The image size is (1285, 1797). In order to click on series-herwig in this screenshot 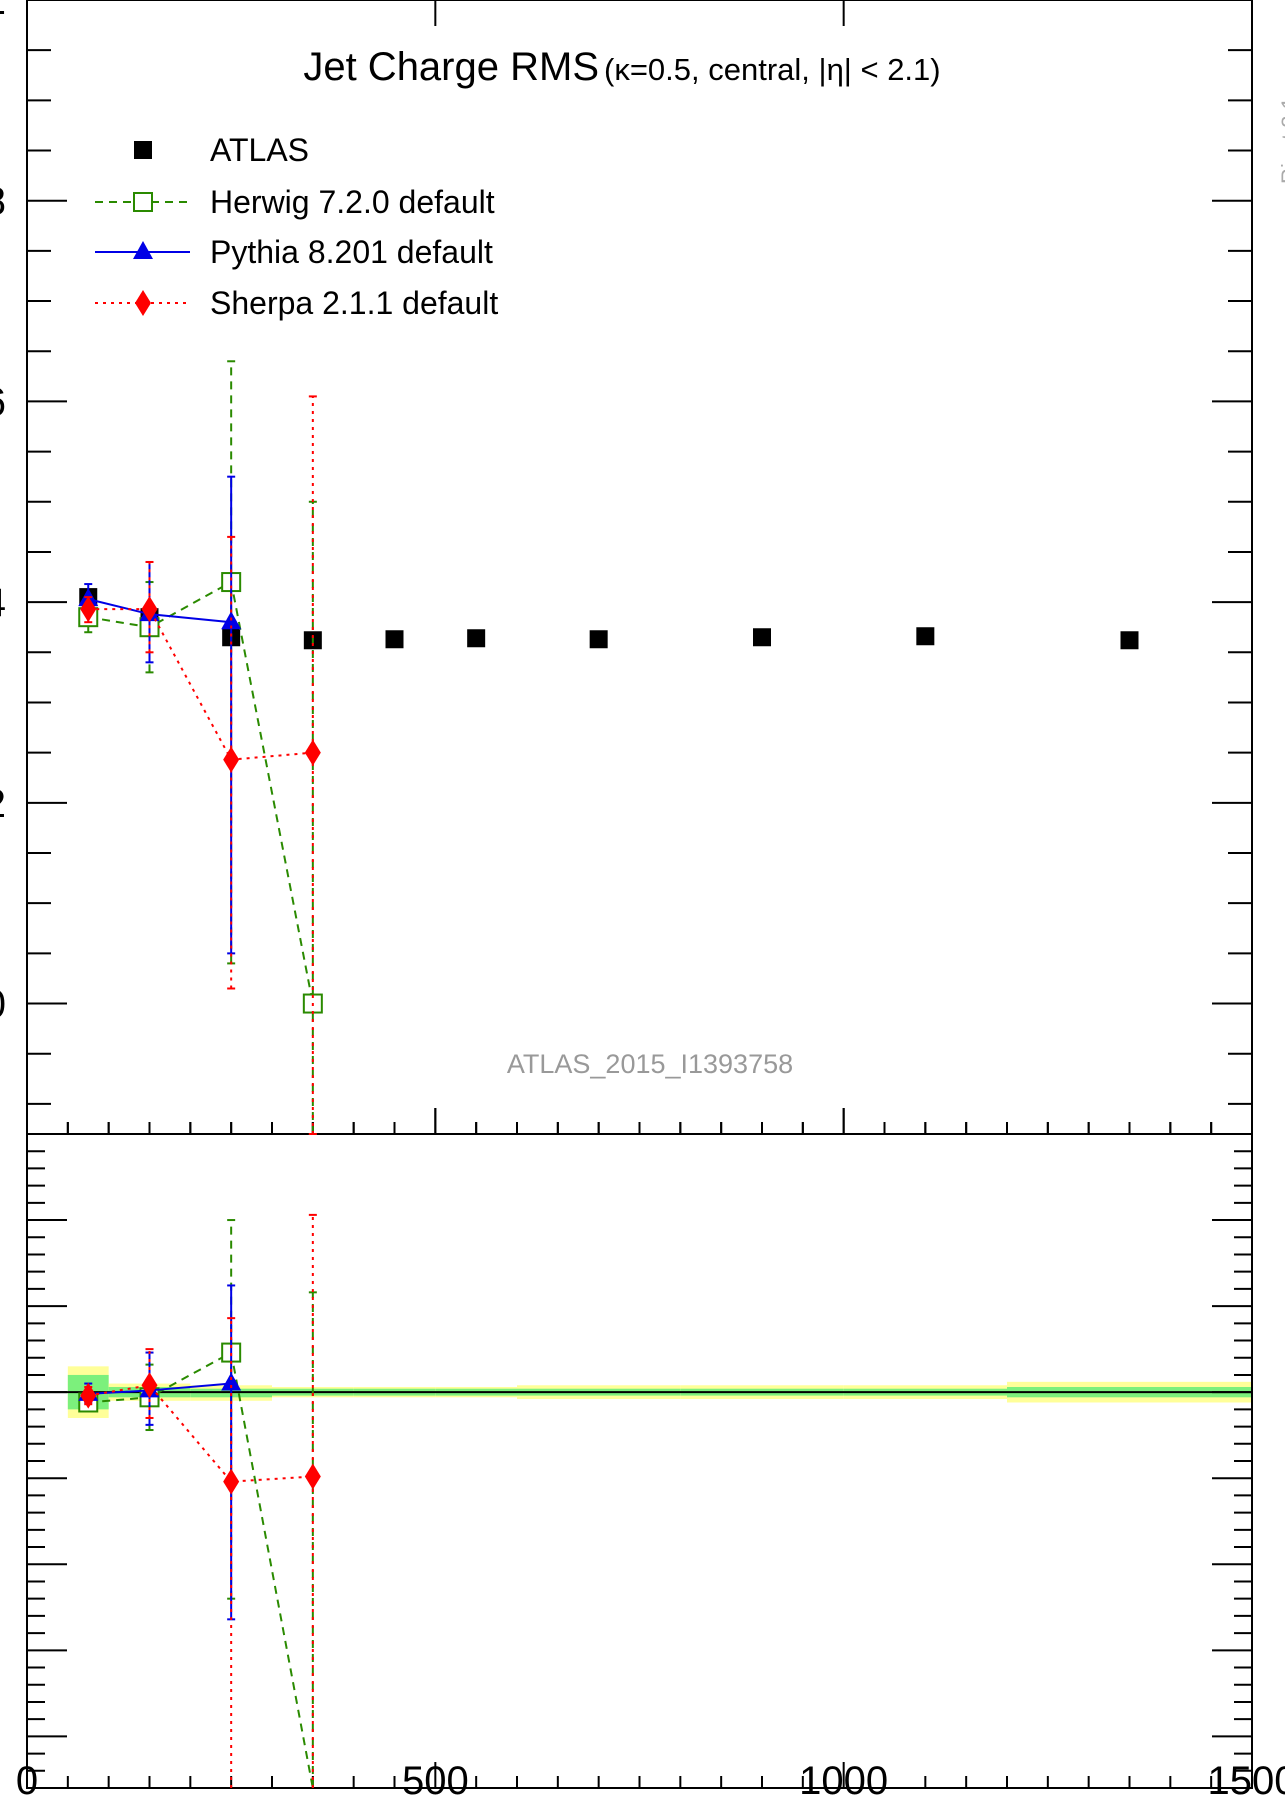, I will do `click(200, 747)`.